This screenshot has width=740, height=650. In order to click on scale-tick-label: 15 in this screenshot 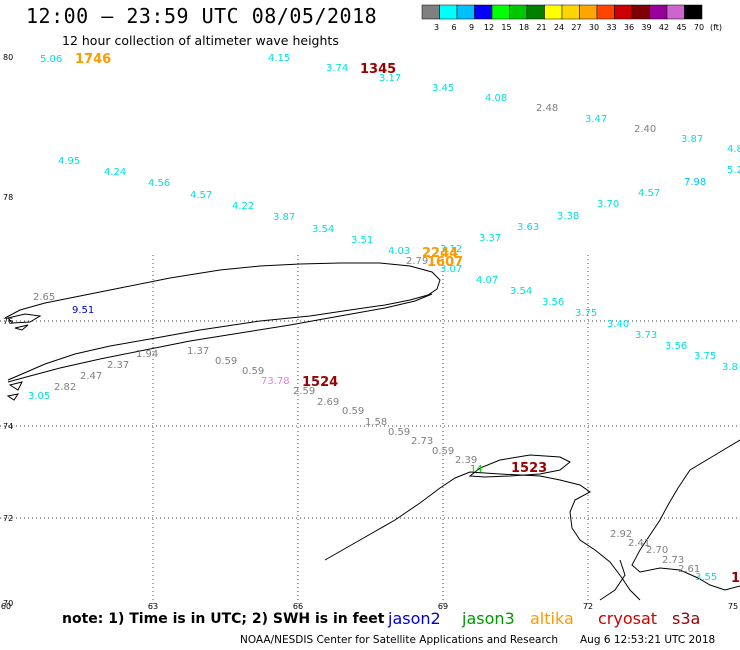, I will do `click(506, 27)`.